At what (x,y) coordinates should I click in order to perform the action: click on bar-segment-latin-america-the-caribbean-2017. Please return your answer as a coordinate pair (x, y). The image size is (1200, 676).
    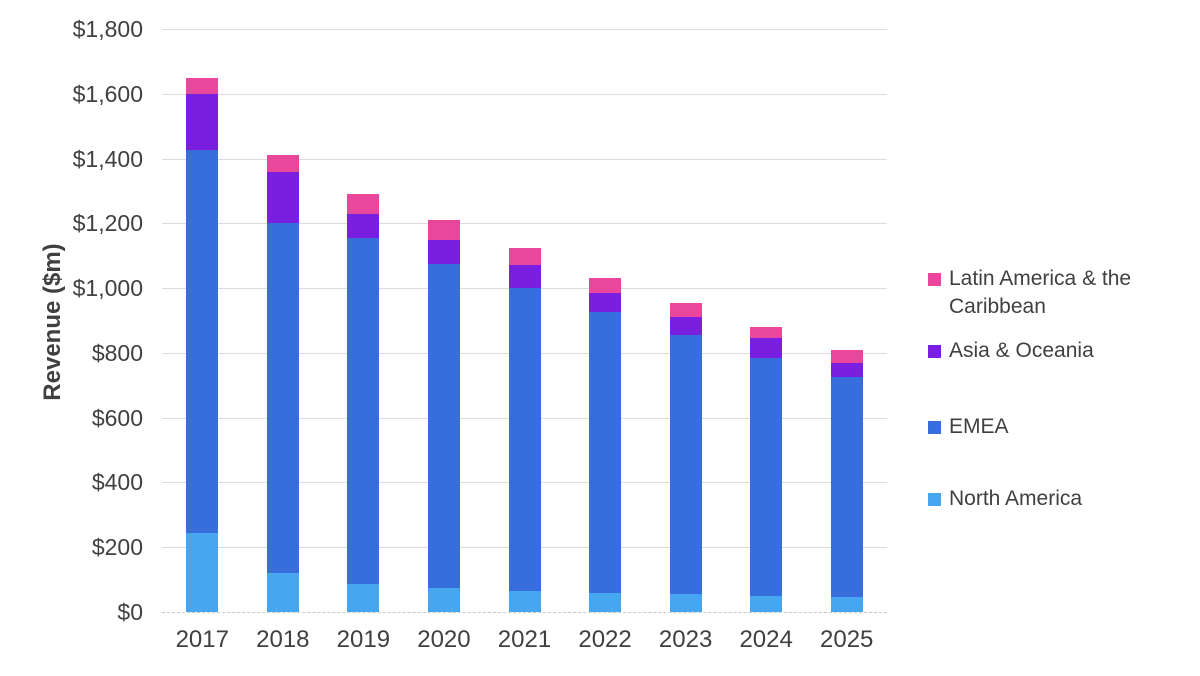
    Looking at the image, I should click on (202, 85).